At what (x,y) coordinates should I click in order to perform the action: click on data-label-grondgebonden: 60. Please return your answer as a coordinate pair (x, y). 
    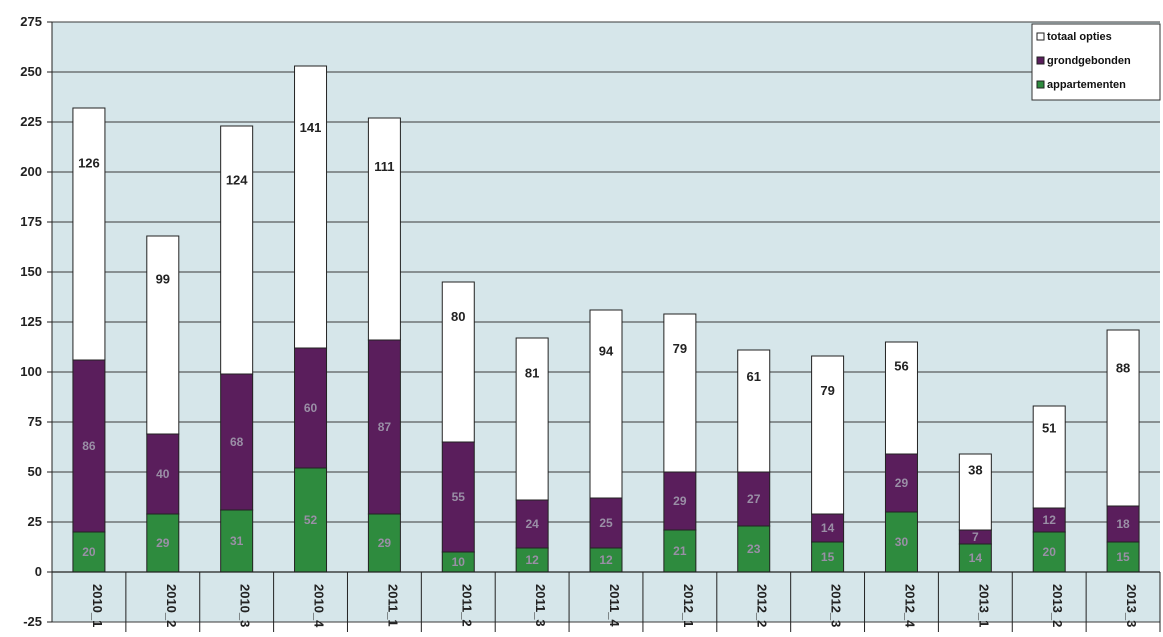
    Looking at the image, I should click on (311, 408).